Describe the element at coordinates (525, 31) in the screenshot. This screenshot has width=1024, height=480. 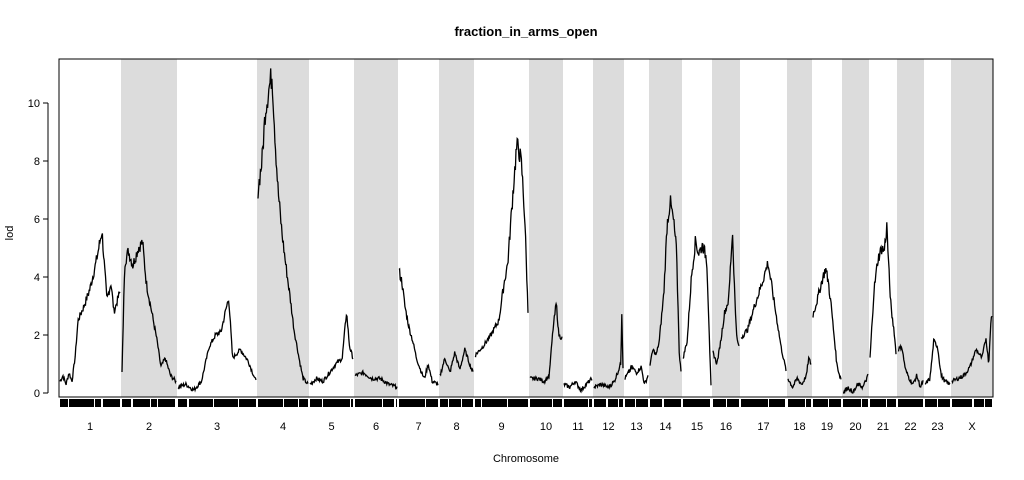
I see `chart-title: fraction_in_arms_open` at that location.